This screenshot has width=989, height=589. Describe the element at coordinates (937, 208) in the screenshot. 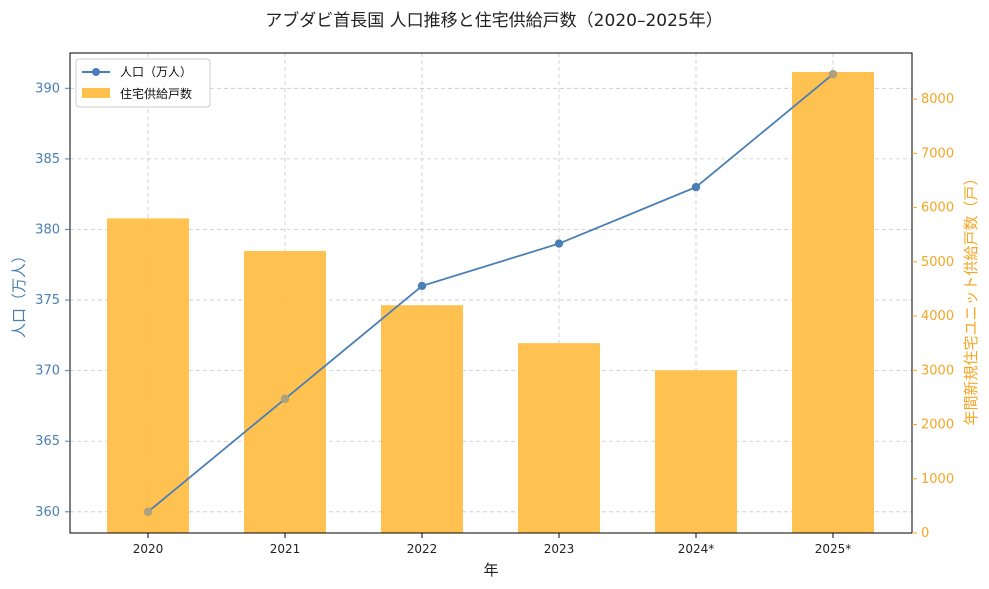

I see `right-tick-label: 6000` at that location.